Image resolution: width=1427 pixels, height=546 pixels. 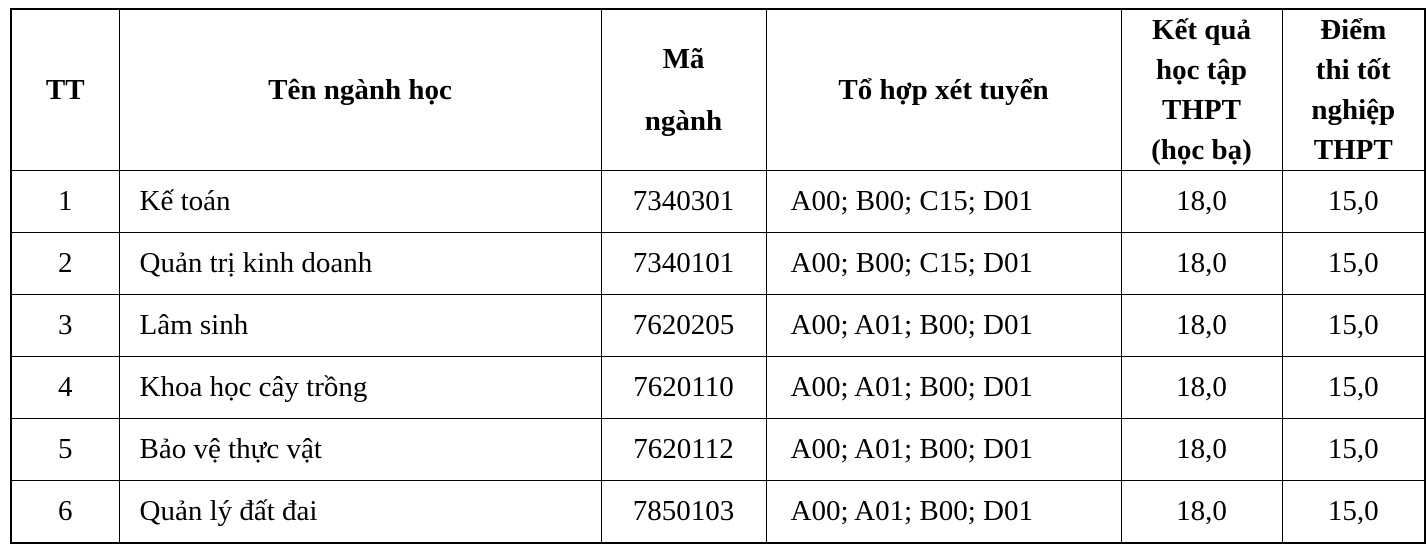 What do you see at coordinates (683, 89) in the screenshot?
I see `col-header-ma-nganh: Mã ngành` at bounding box center [683, 89].